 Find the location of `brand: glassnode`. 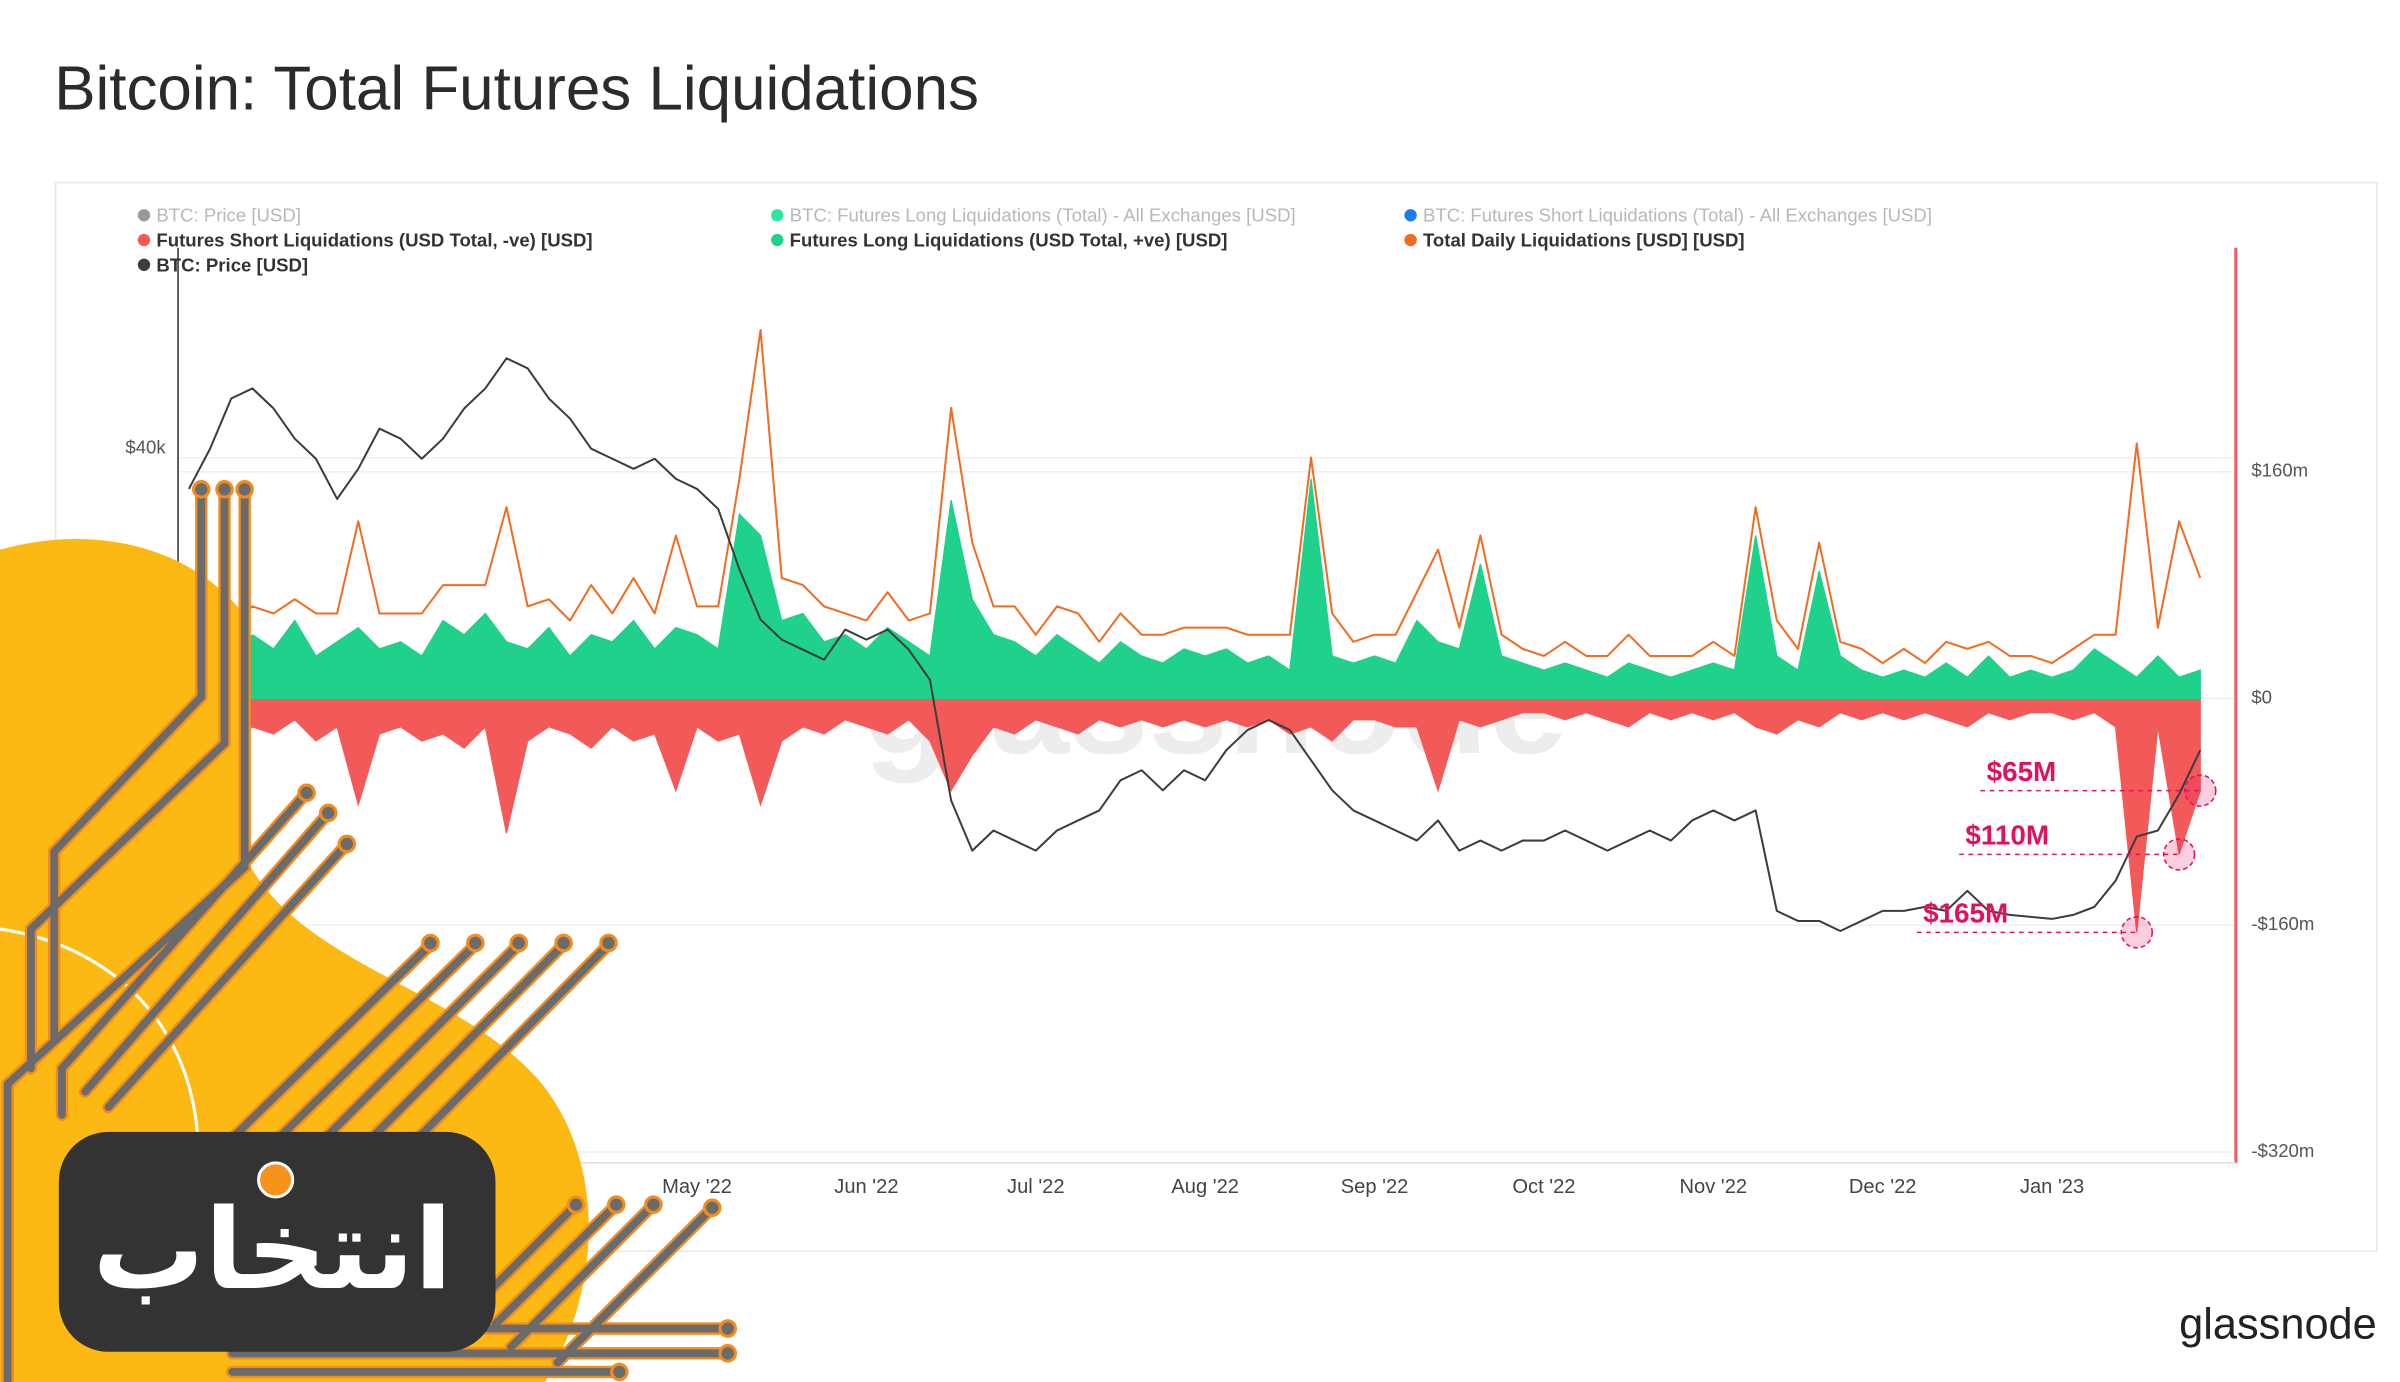

brand: glassnode is located at coordinates (2278, 1324).